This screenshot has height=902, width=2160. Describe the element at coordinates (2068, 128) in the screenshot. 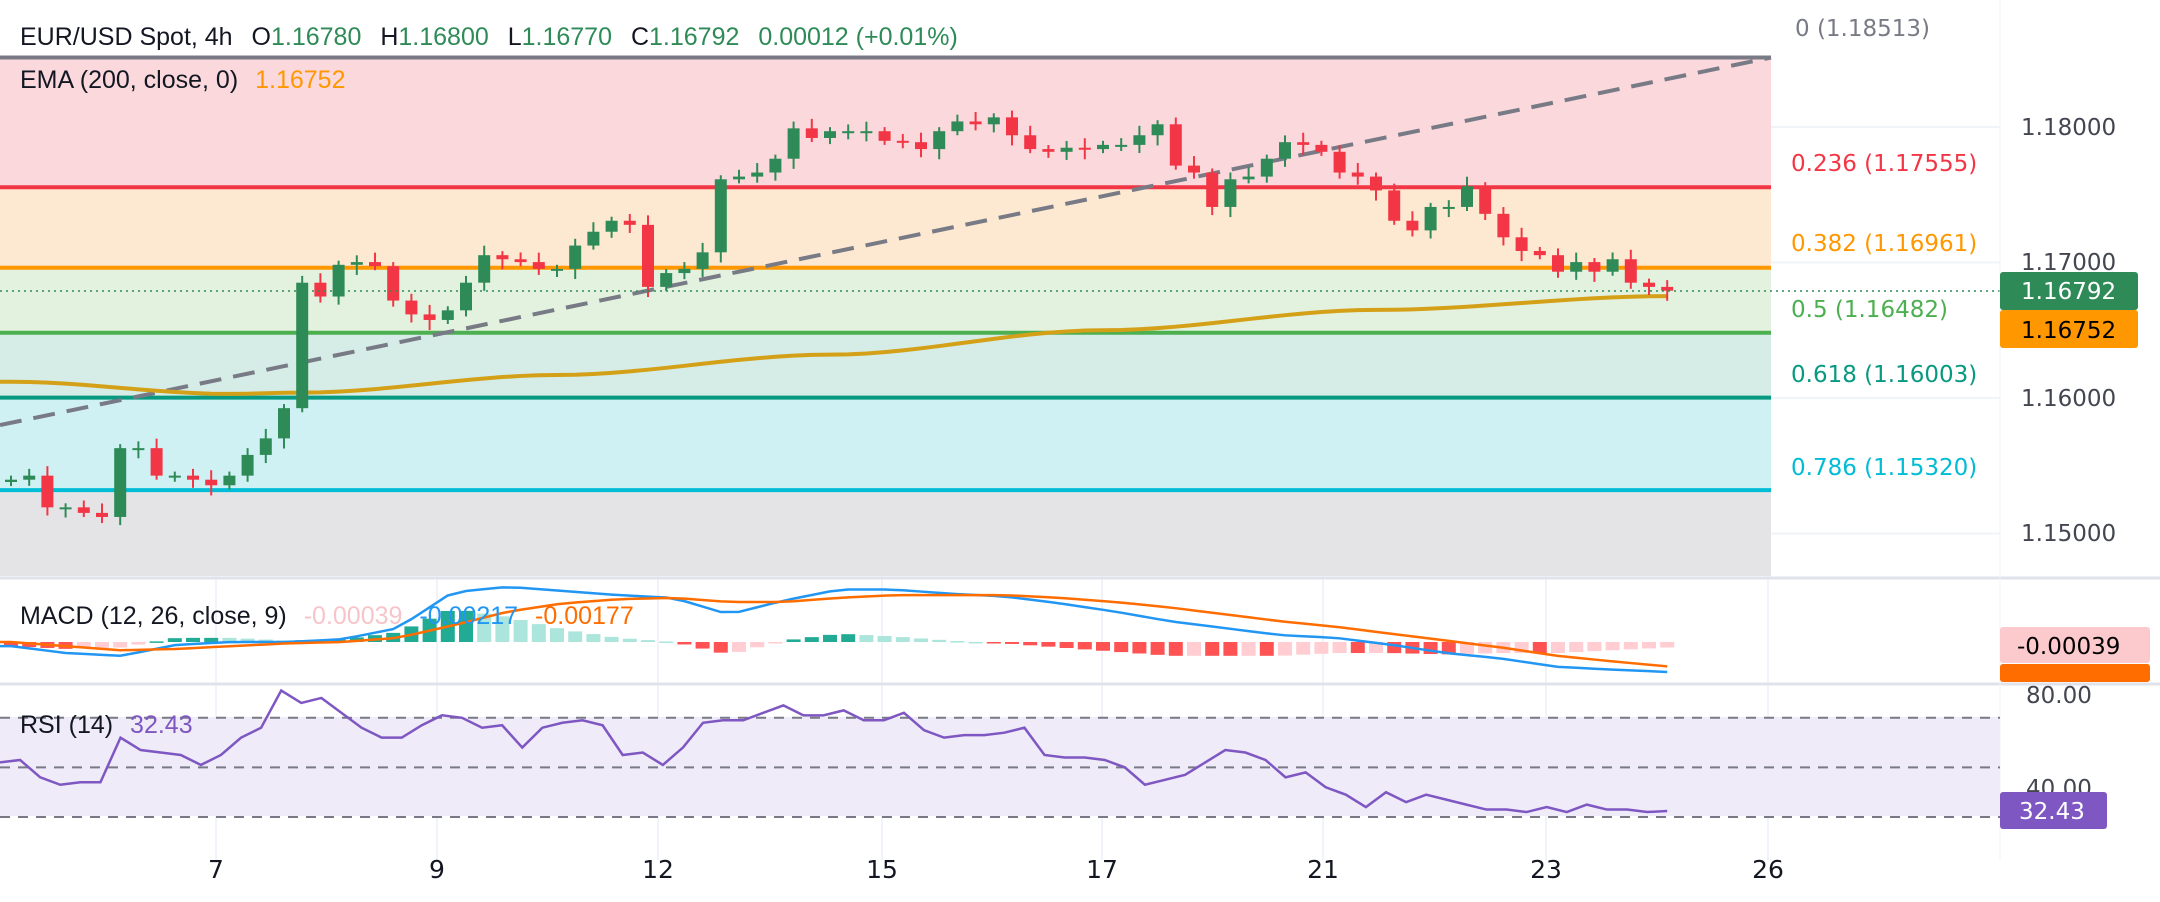

I see `price-tick: 1.18000` at that location.